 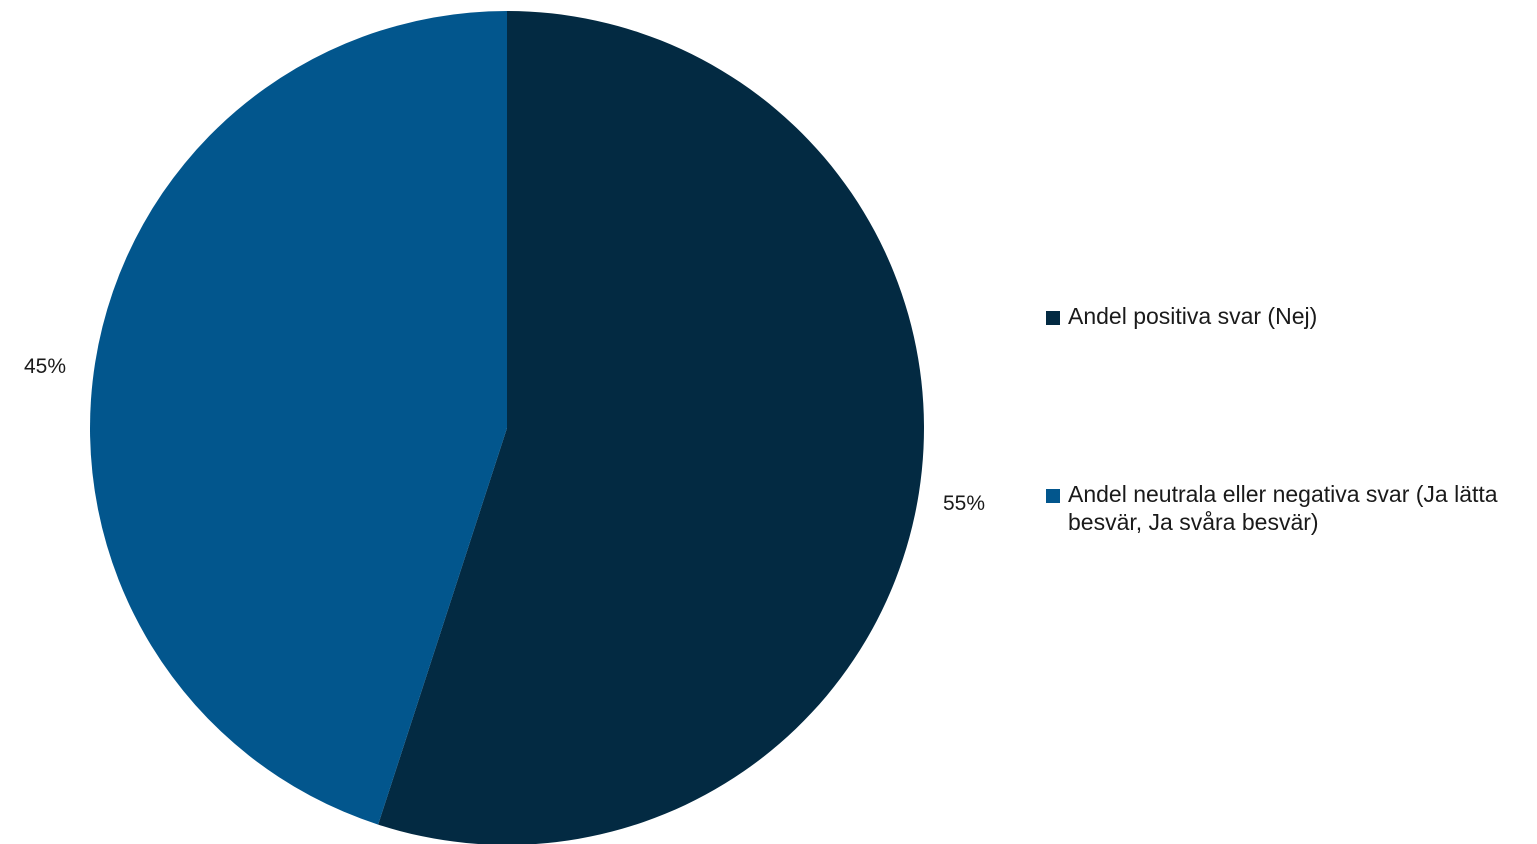 I want to click on data-label-neutral-negative: 45%, so click(x=45, y=366).